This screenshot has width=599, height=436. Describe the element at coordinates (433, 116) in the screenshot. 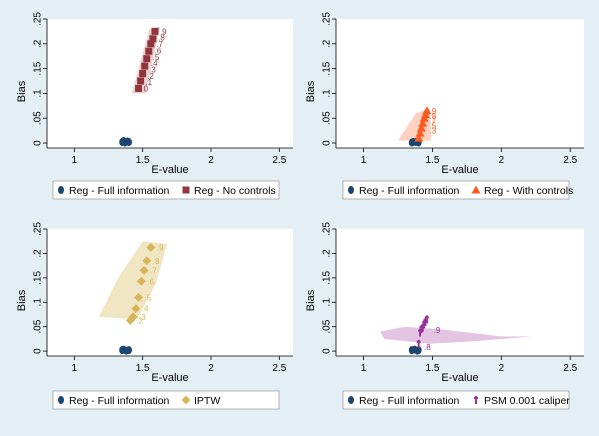

I see `point-label: .8` at that location.